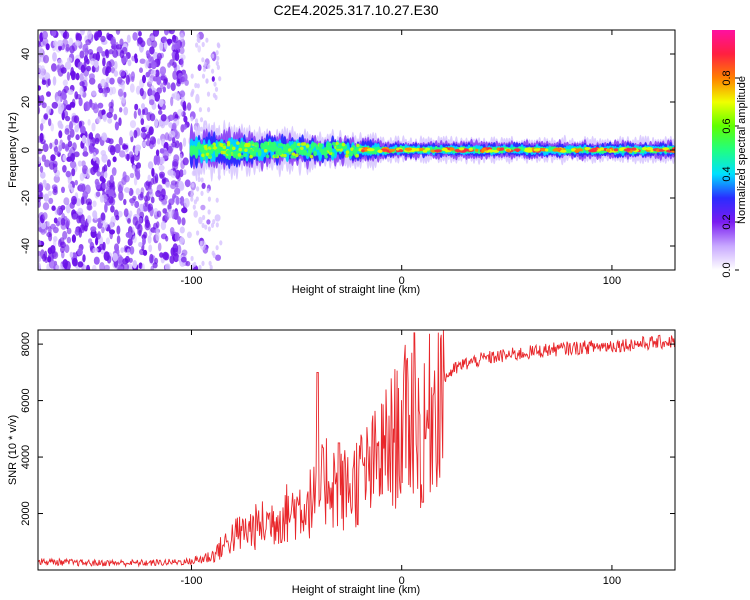 Image resolution: width=750 pixels, height=600 pixels. What do you see at coordinates (356, 290) in the screenshot?
I see `spectrogram-xlabel: Height of straight line (km)` at bounding box center [356, 290].